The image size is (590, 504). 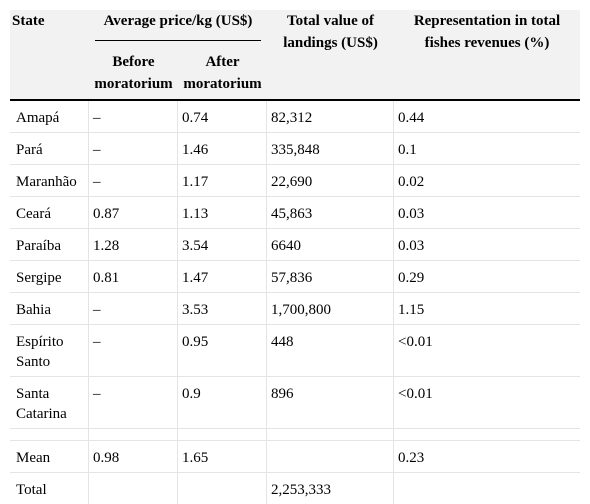 What do you see at coordinates (133, 213) in the screenshot?
I see `cell-before: 0.87` at bounding box center [133, 213].